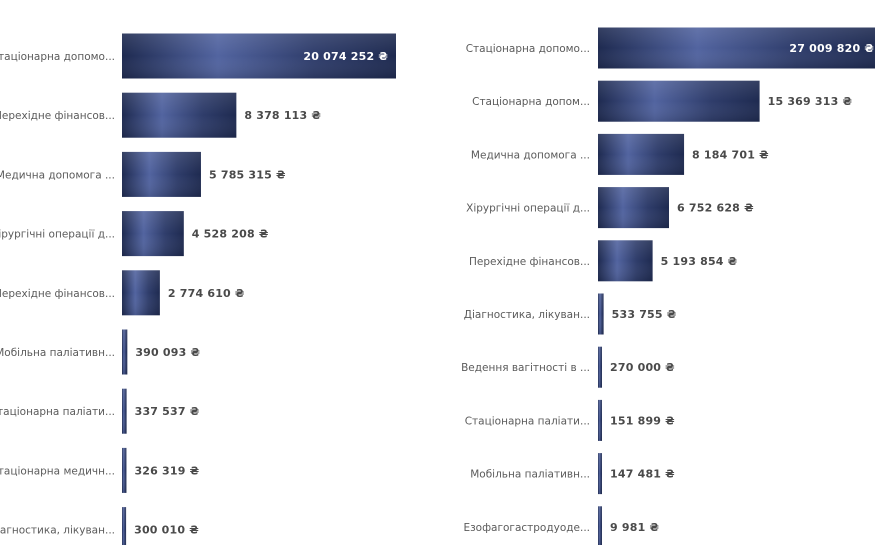 The width and height of the screenshot is (875, 545). Describe the element at coordinates (634, 527) in the screenshot. I see `right-value-label: 9 981 ₴` at that location.